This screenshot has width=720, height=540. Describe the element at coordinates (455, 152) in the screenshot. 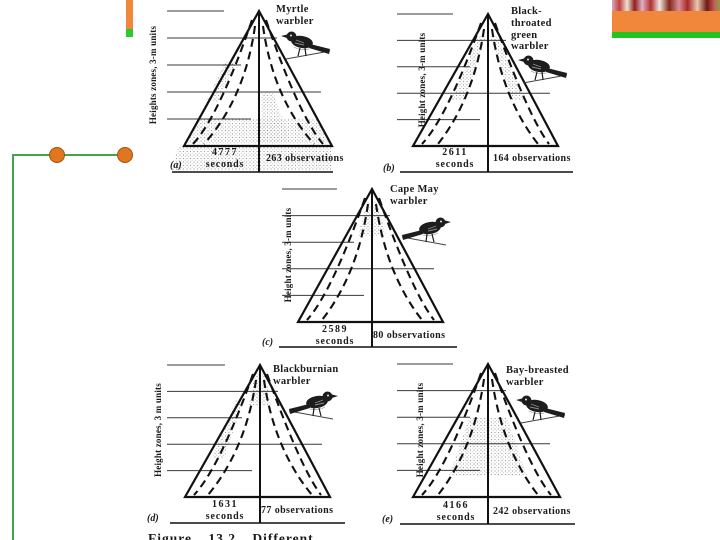

I see `seconds-value: 2611` at that location.